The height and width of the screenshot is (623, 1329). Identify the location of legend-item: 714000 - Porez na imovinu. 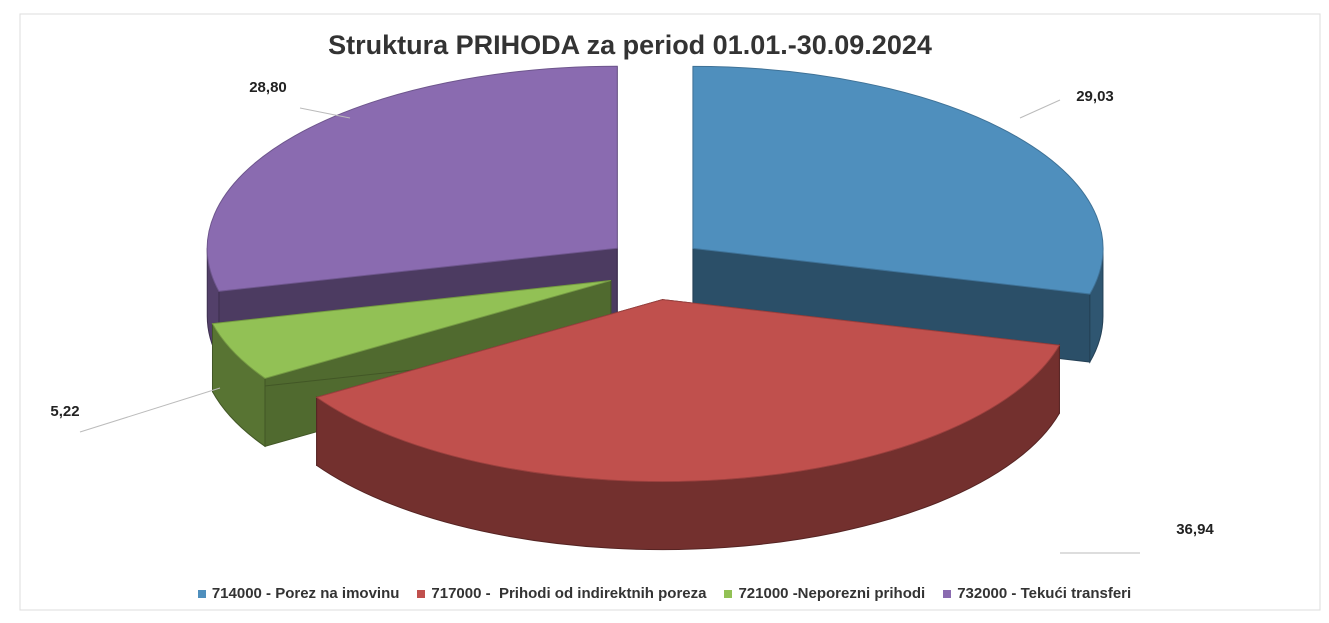
(298, 593).